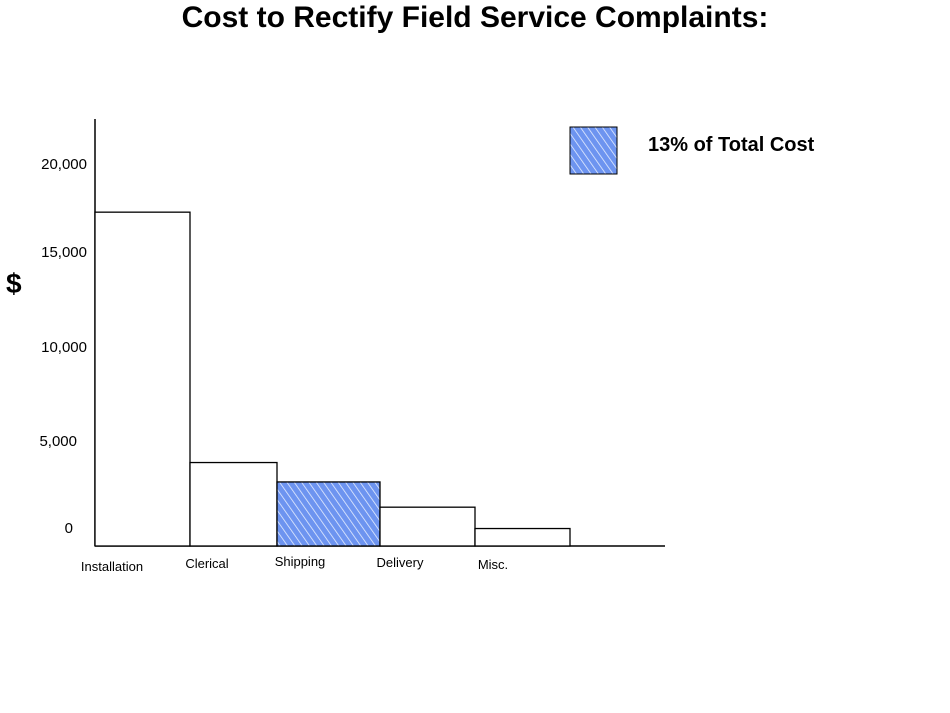 The height and width of the screenshot is (713, 950). Describe the element at coordinates (522, 537) in the screenshot. I see `bar-misc` at that location.